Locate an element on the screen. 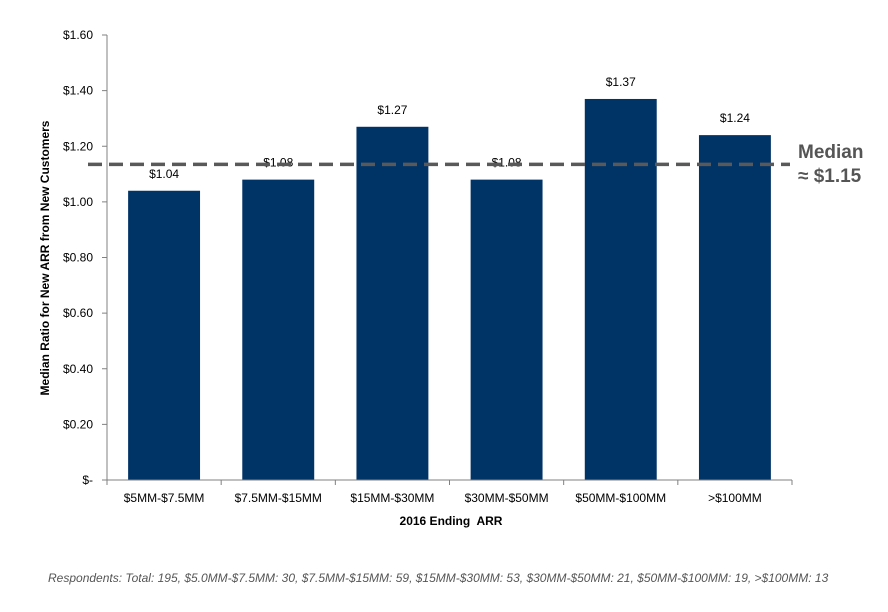 The width and height of the screenshot is (888, 612). bar-value-label: $1.24 is located at coordinates (735, 118).